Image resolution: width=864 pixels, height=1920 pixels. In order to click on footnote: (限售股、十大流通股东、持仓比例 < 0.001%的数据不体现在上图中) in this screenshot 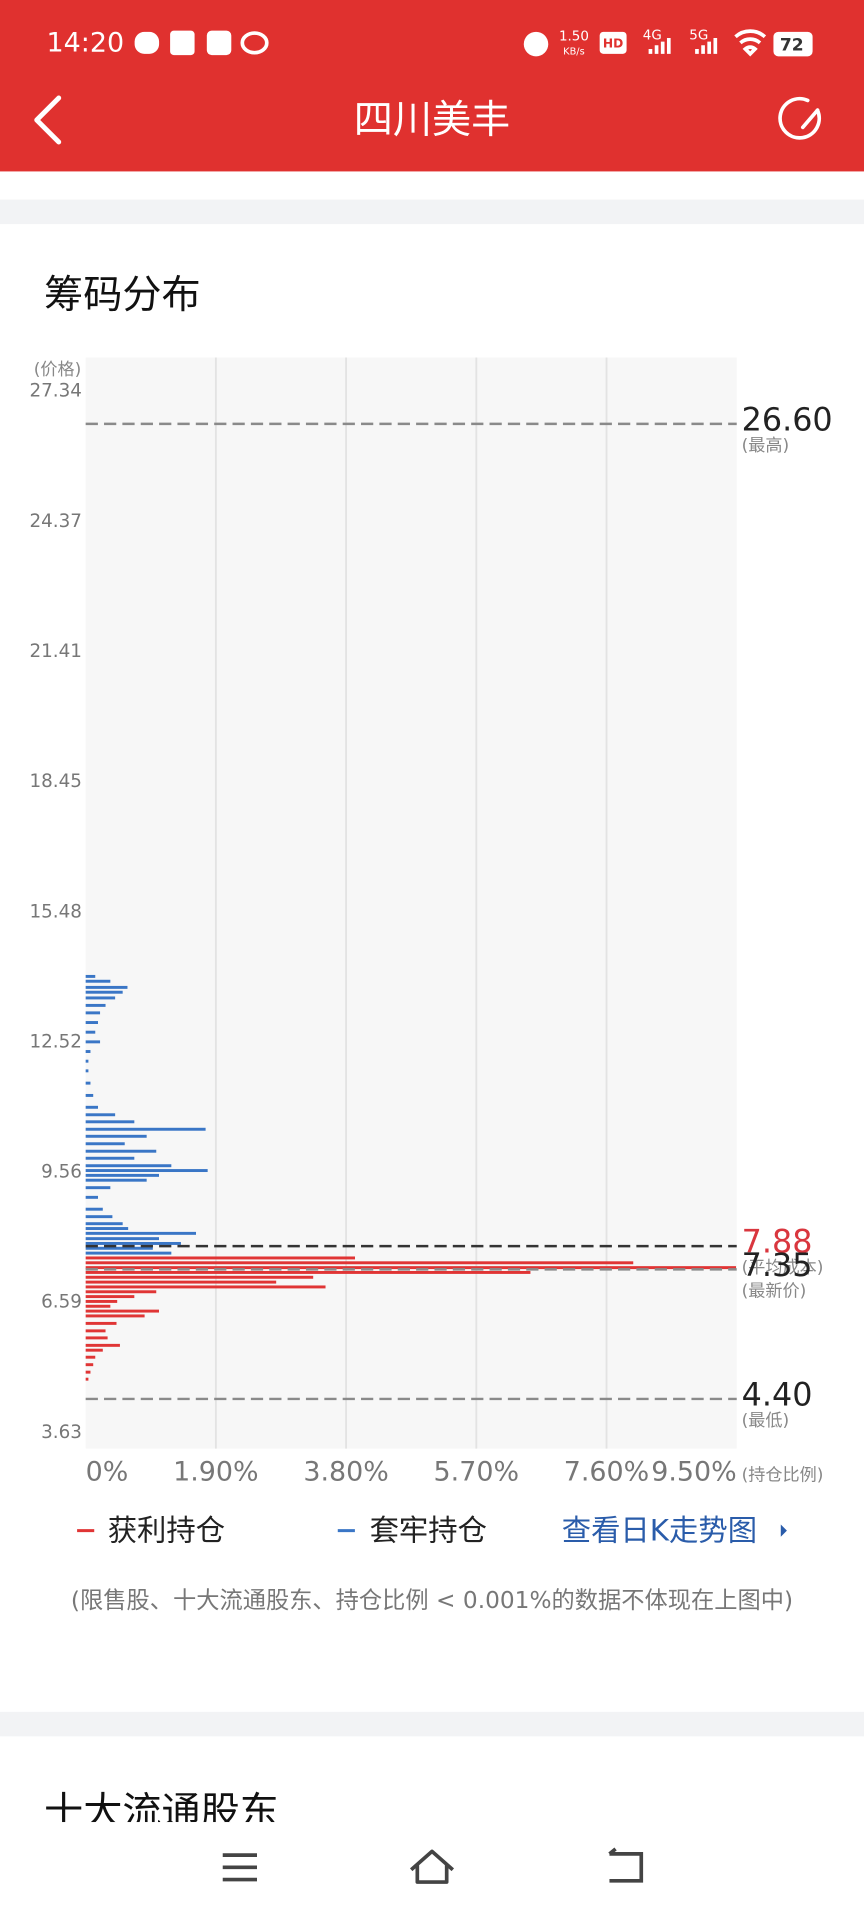, I will do `click(432, 1600)`.